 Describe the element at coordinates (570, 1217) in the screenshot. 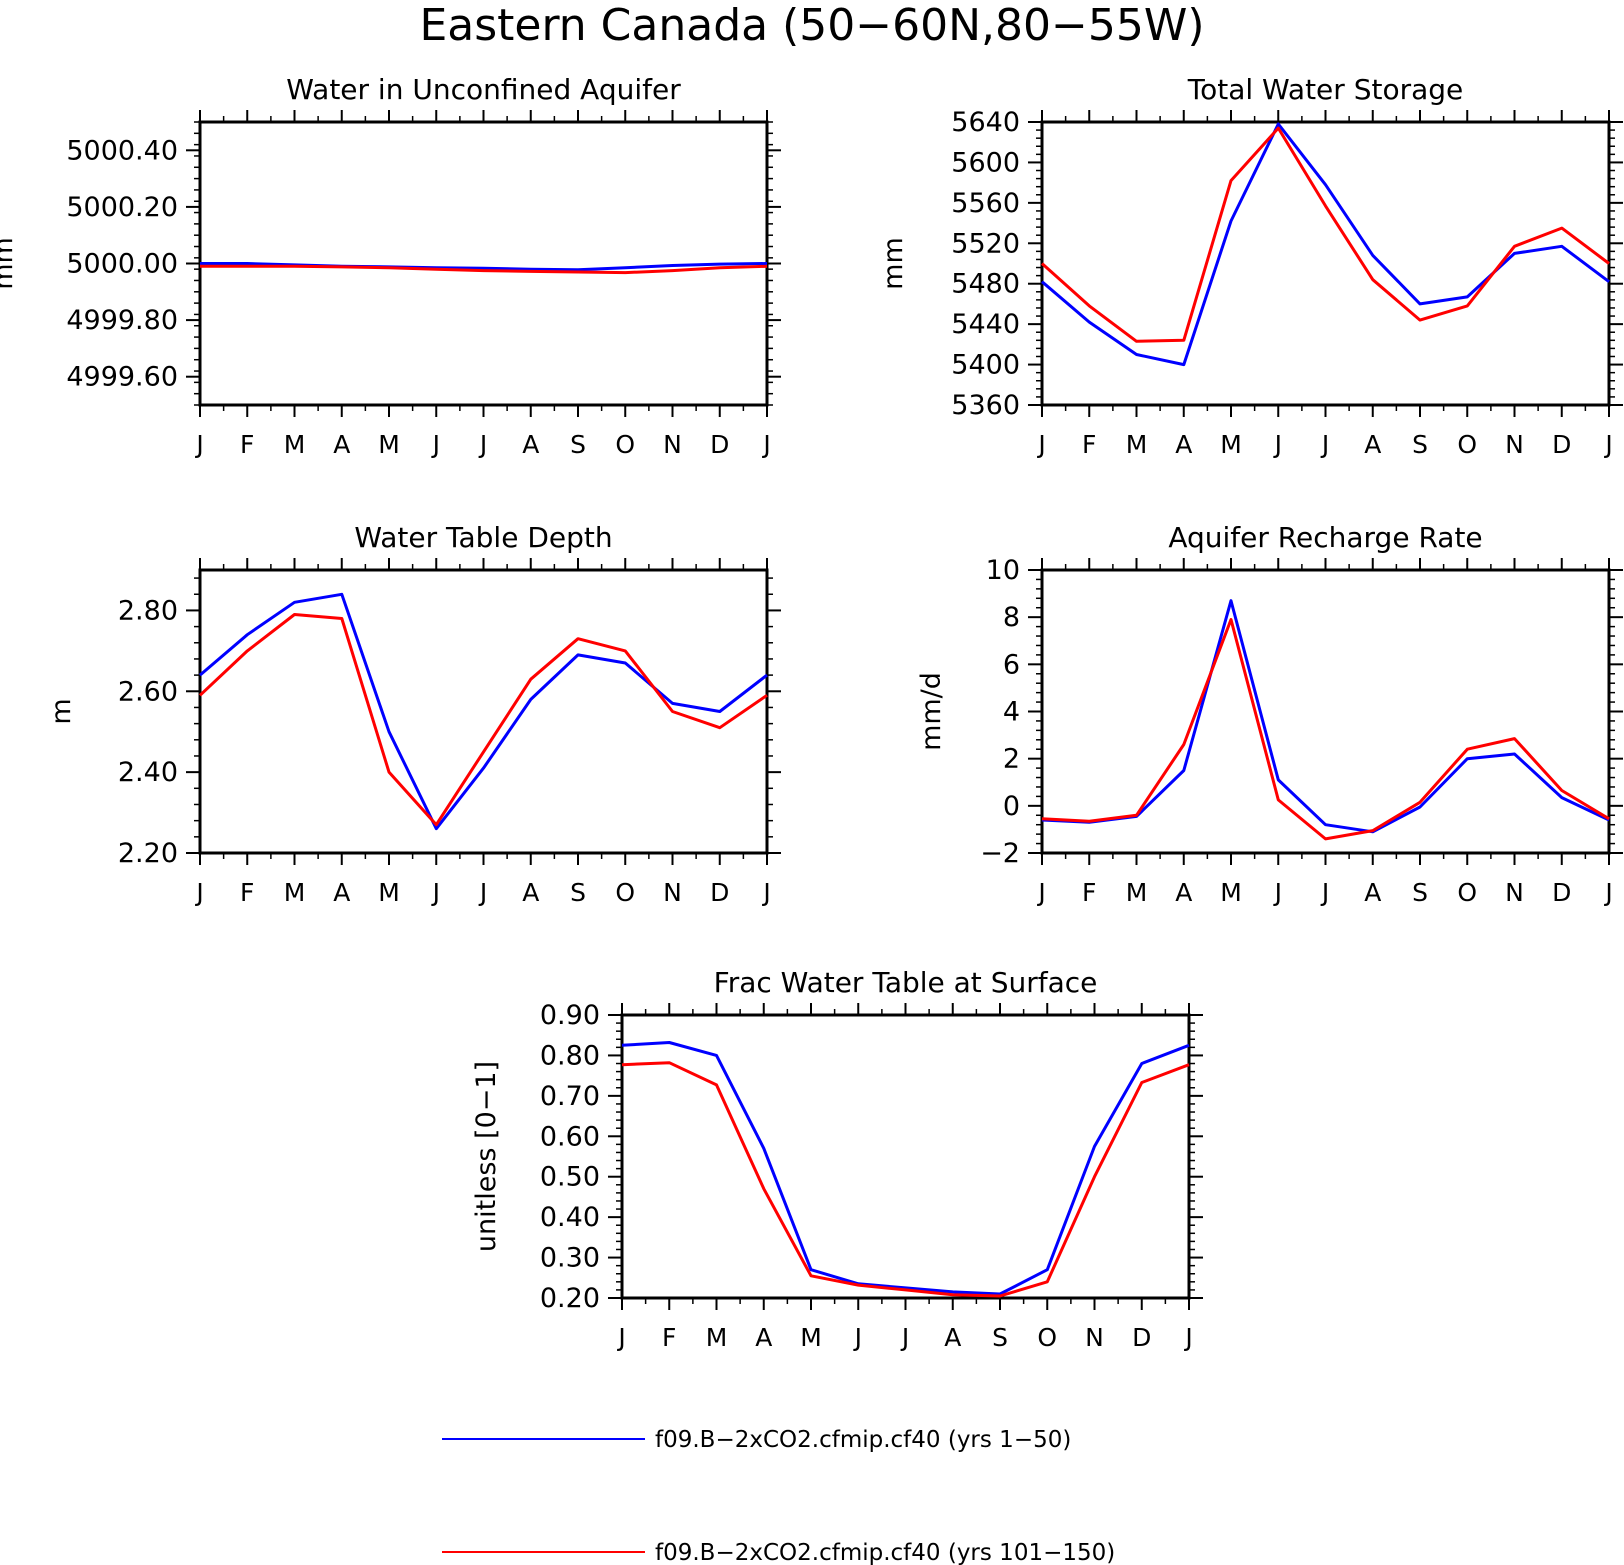

I see `y-tick-label: 0.40` at that location.